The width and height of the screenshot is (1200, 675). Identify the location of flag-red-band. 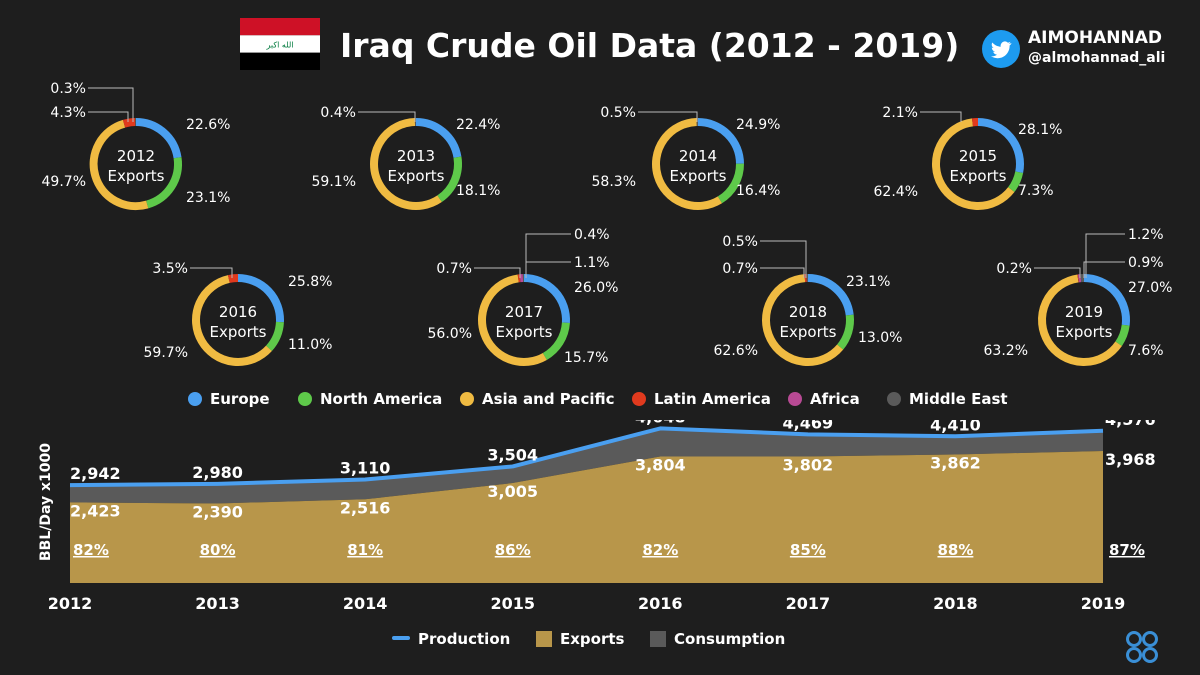
(280, 27).